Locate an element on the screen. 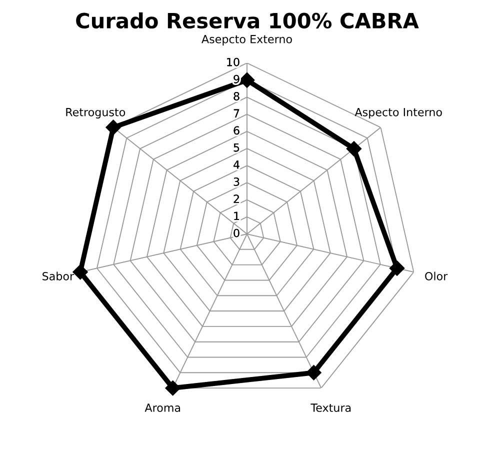 The height and width of the screenshot is (450, 494). spoke-label: Aroma is located at coordinates (162, 408).